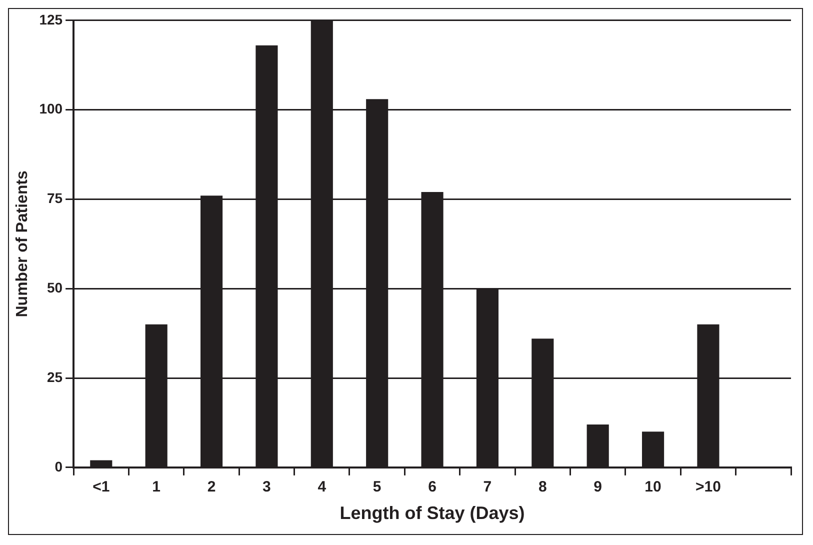 The height and width of the screenshot is (545, 813). What do you see at coordinates (432, 487) in the screenshot?
I see `x-tick-label: 6` at bounding box center [432, 487].